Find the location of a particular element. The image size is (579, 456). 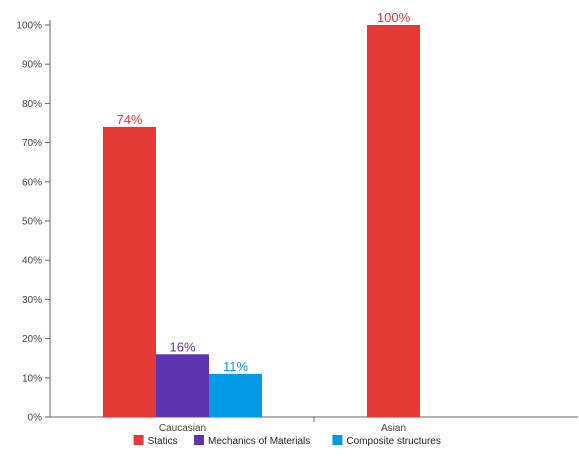

data-label: 100% is located at coordinates (394, 17).